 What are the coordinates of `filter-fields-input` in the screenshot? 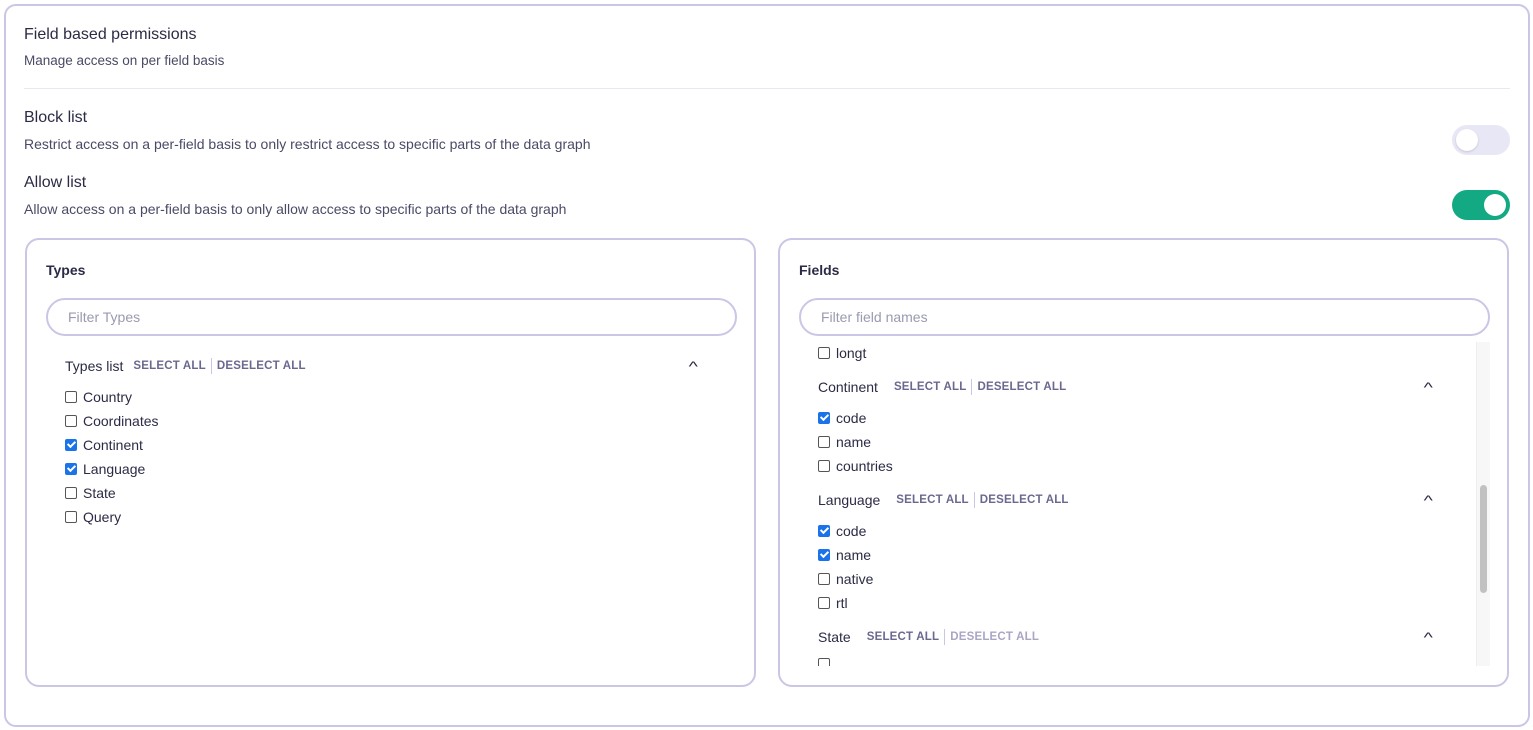 It's located at (1144, 317).